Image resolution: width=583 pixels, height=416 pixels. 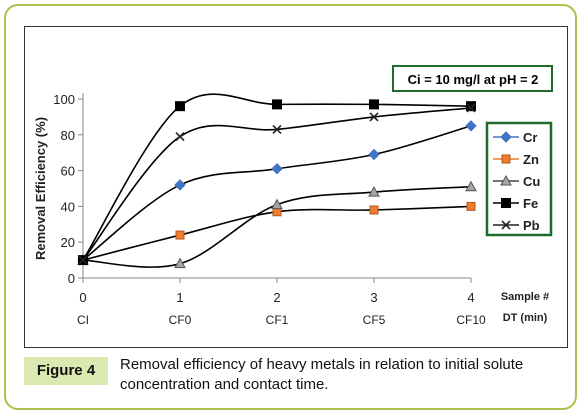 I want to click on x-tick-label: 4, so click(x=470, y=297).